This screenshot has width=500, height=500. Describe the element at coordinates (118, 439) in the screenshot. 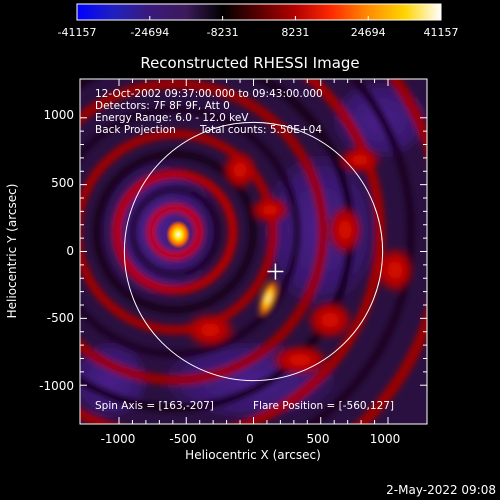

I see `x-tick-label: -1000` at that location.